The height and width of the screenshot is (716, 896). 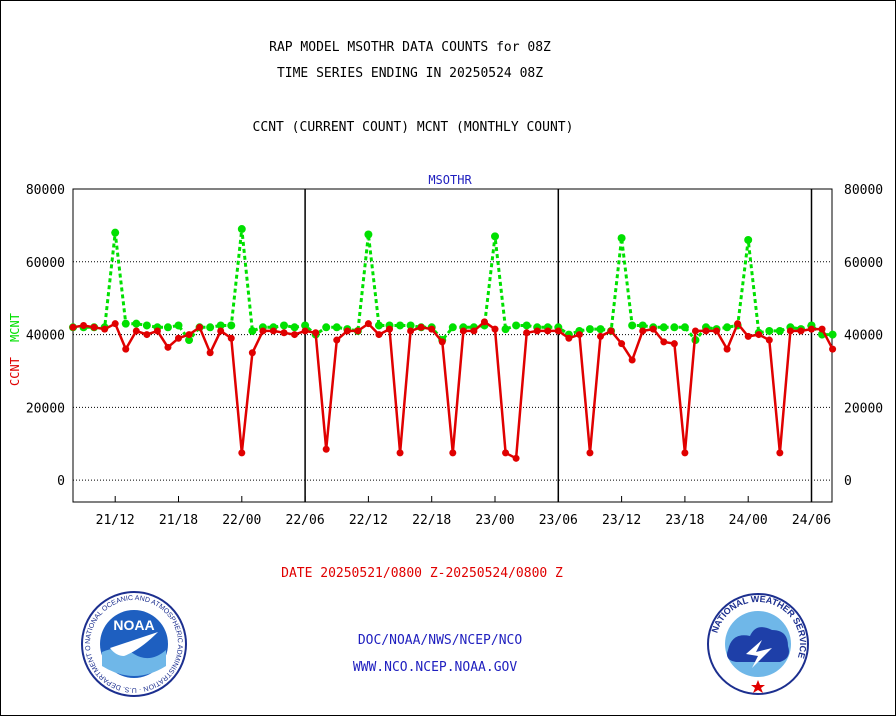 I want to click on x-tick-label: 24/06, so click(x=811, y=520).